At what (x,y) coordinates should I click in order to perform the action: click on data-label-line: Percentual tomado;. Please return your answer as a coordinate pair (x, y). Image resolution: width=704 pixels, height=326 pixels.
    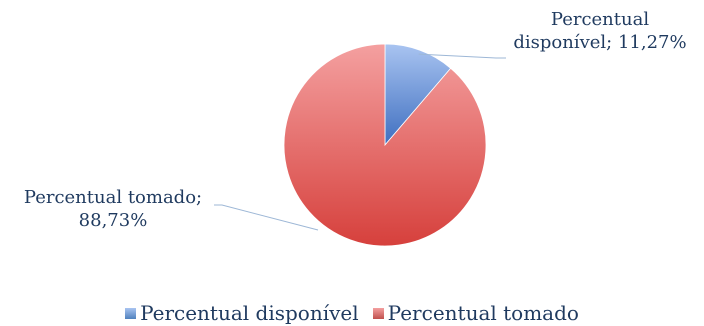
    Looking at the image, I should click on (113, 197).